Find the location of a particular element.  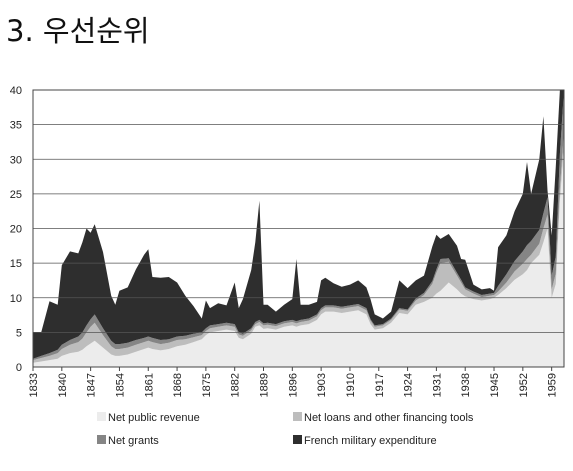

legend-label: French military expenditure is located at coordinates (370, 441).